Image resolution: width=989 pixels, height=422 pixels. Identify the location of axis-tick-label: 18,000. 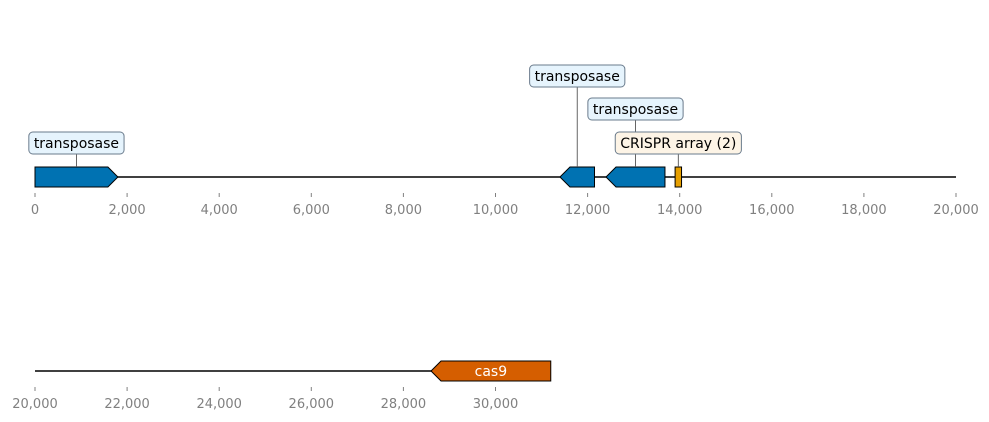
(864, 210).